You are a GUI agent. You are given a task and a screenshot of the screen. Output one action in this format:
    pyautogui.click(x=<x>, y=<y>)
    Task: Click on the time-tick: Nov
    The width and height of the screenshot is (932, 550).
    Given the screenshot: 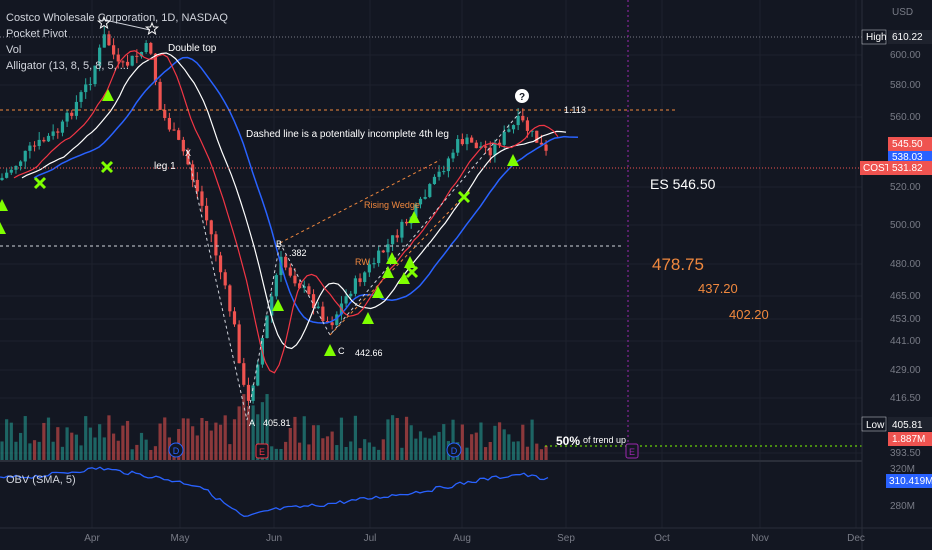 What is the action you would take?
    pyautogui.click(x=760, y=538)
    